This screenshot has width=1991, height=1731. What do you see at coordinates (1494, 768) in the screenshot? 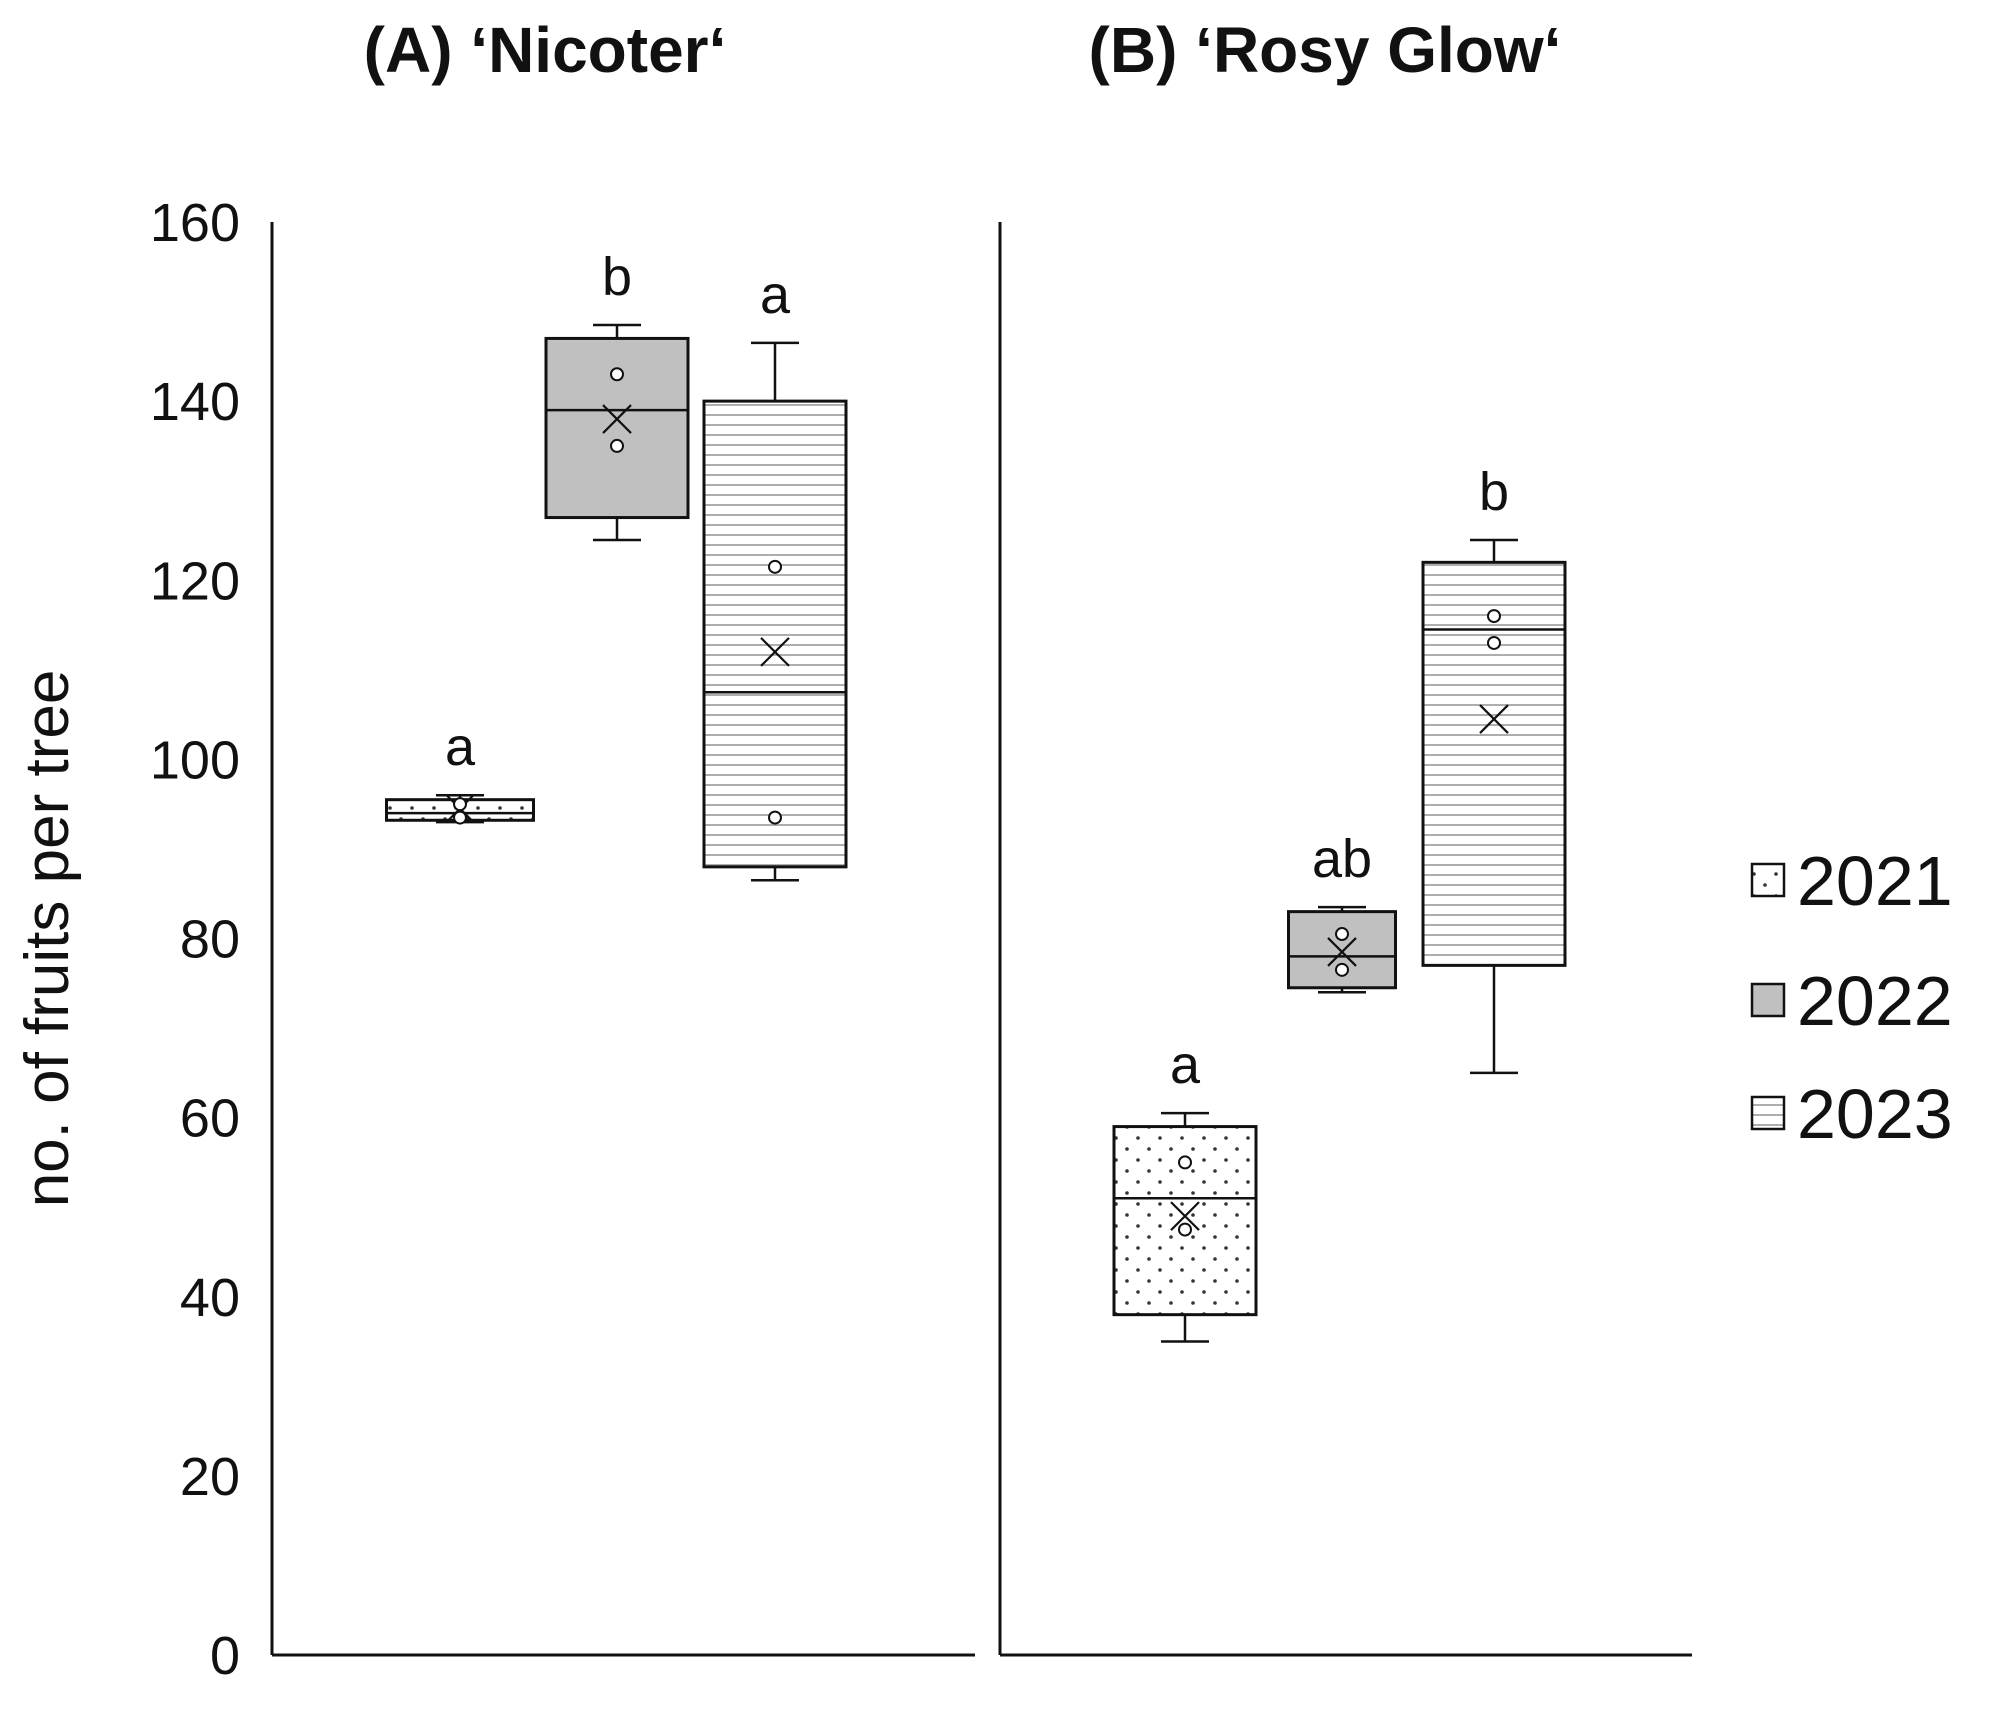
I see `box-2023: b` at bounding box center [1494, 768].